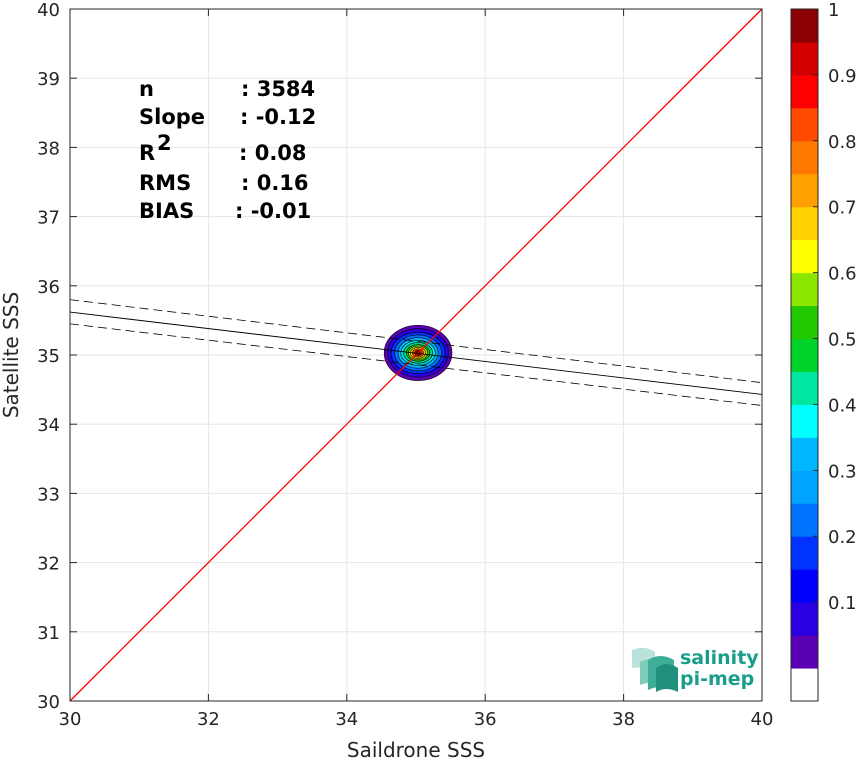  What do you see at coordinates (842, 208) in the screenshot?
I see `colorbar-tick-label: 0.7` at bounding box center [842, 208].